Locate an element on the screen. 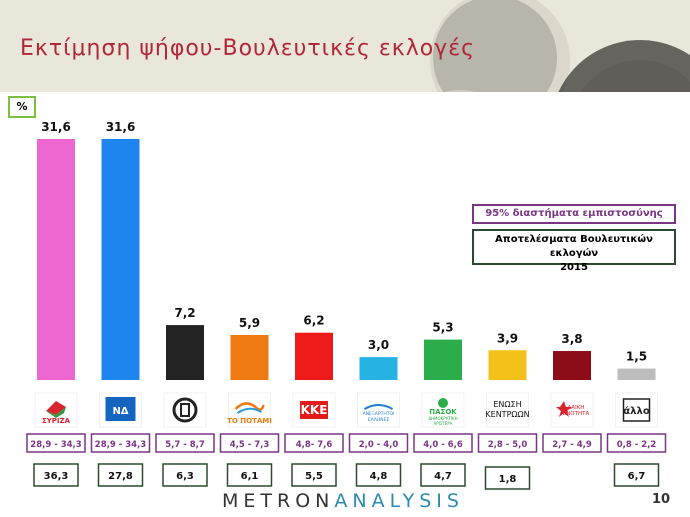  party-logo-text: ΚΚΕ is located at coordinates (314, 410).